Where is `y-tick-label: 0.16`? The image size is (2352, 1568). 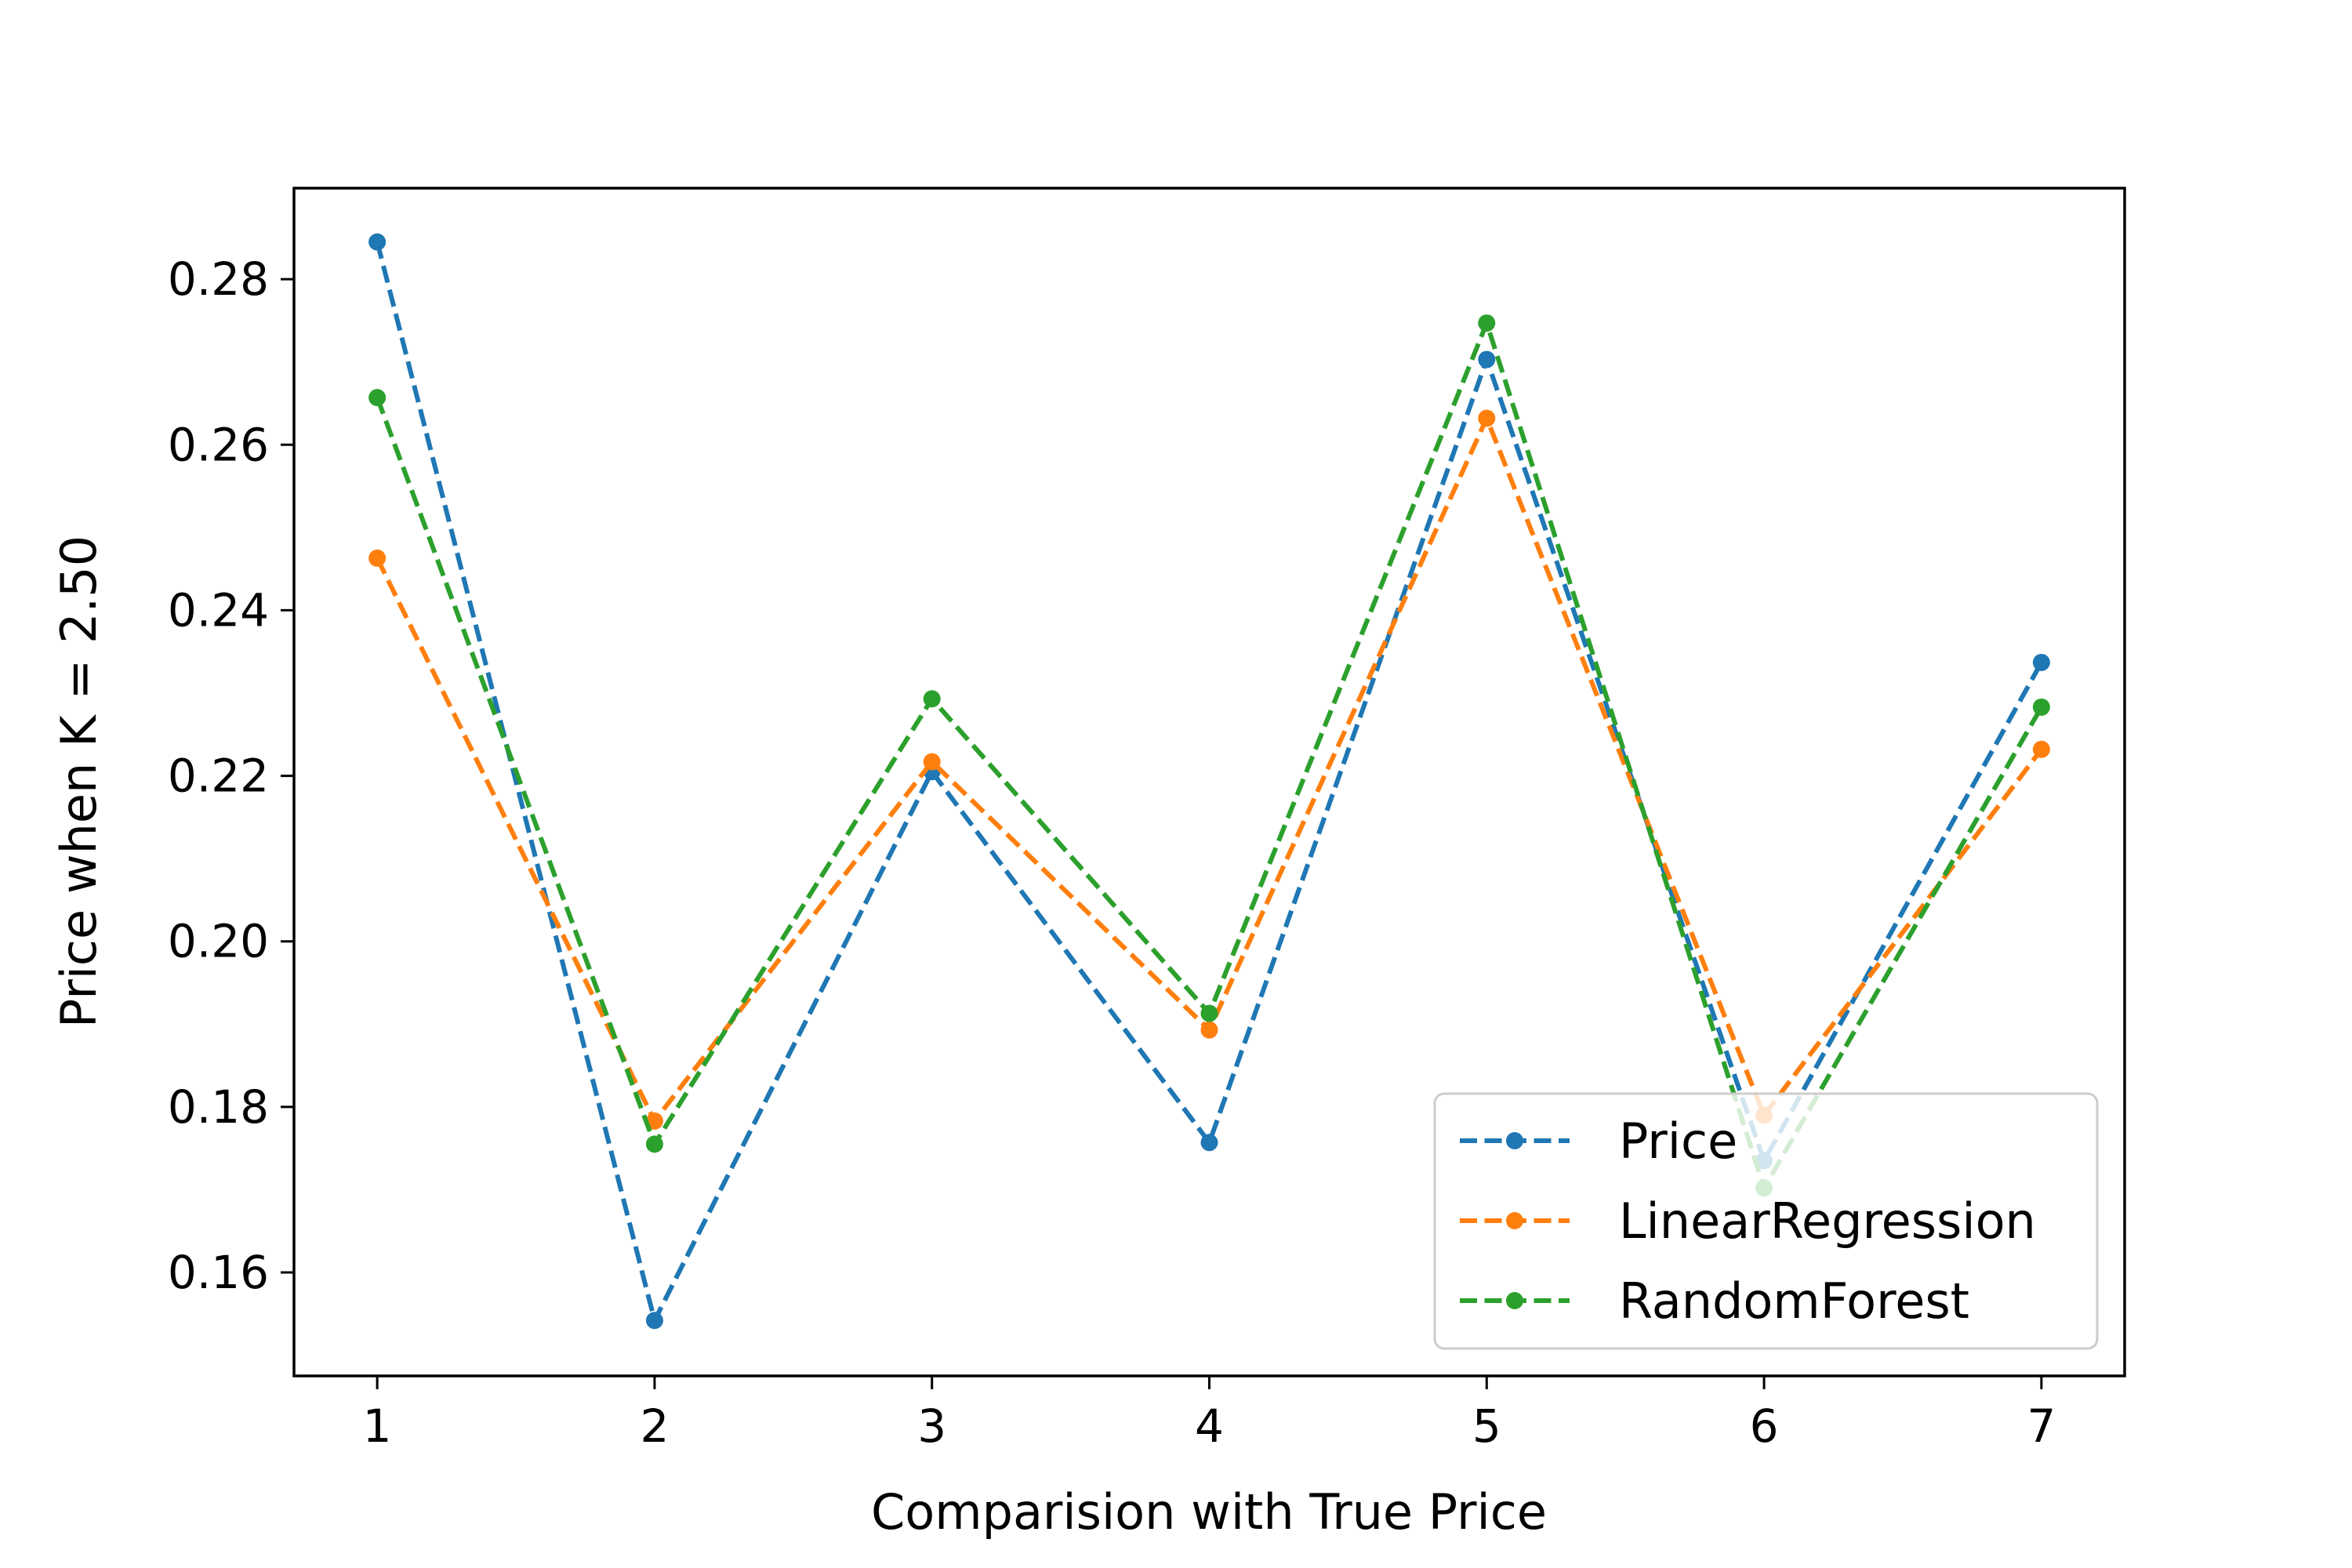 y-tick-label: 0.16 is located at coordinates (219, 1272).